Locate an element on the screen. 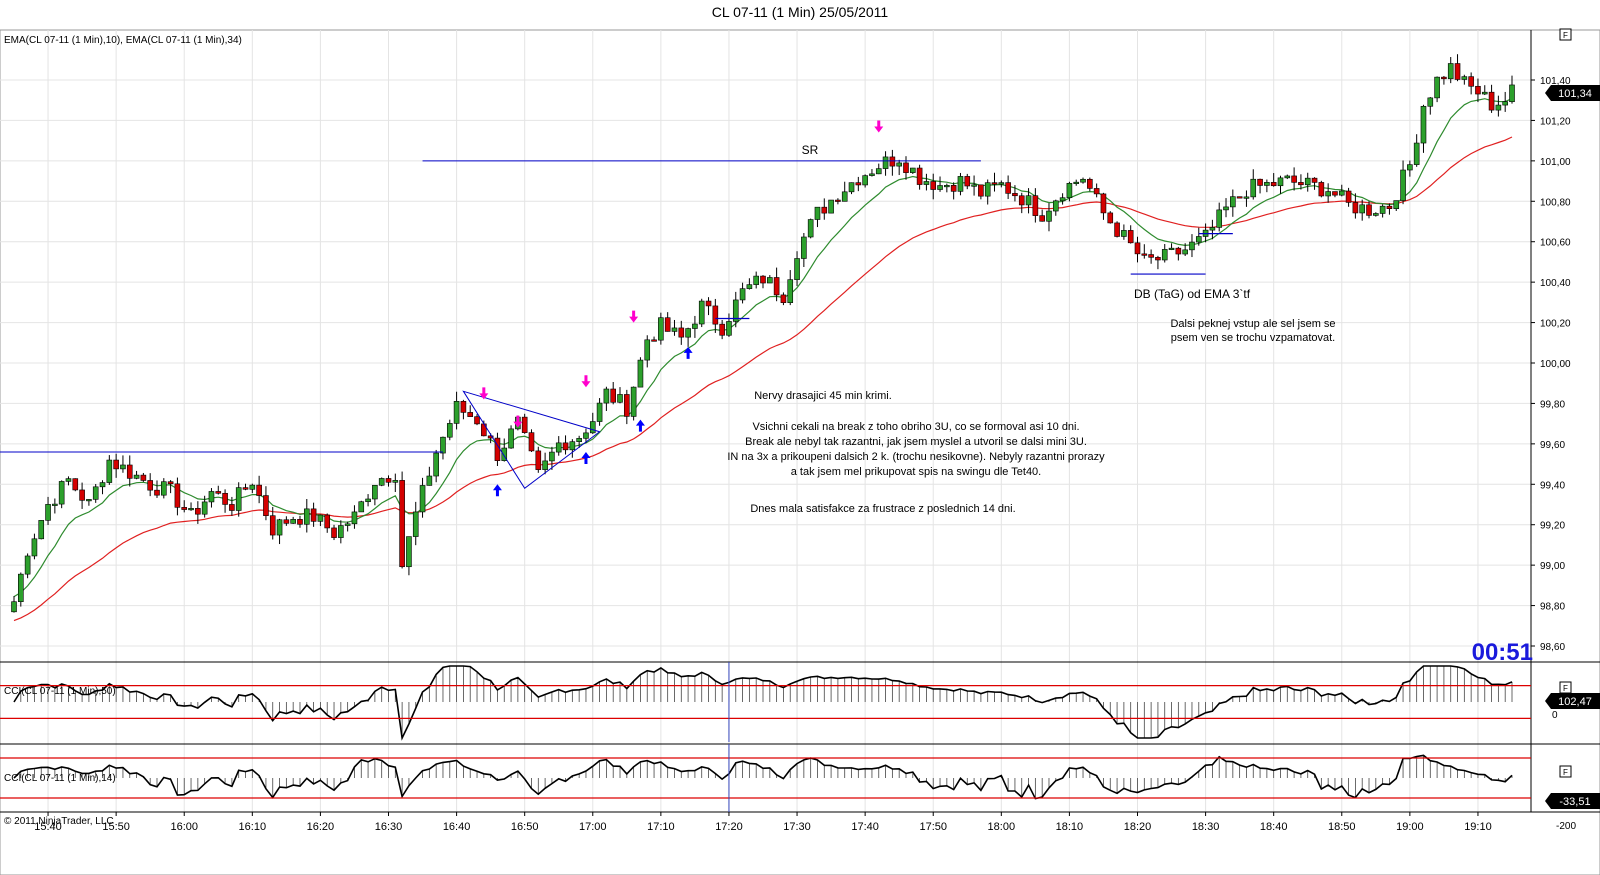 Image resolution: width=1600 pixels, height=875 pixels. price-tick-label: 99,00 is located at coordinates (1552, 566).